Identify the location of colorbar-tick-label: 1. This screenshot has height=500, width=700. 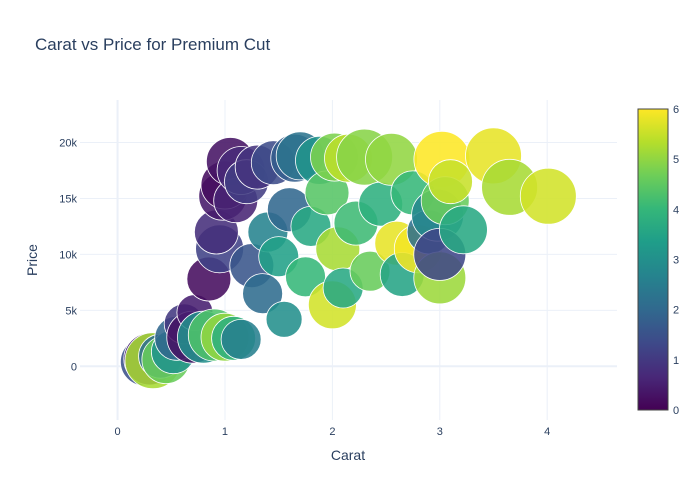
(676, 361).